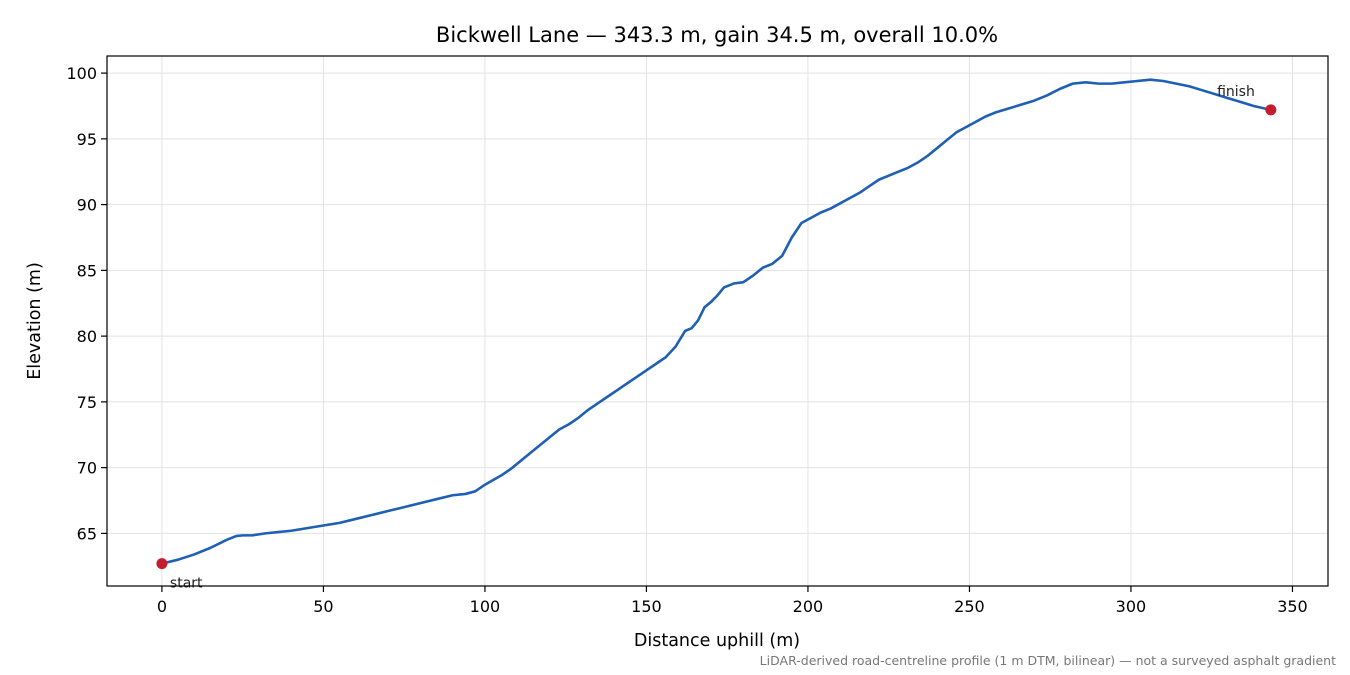 The width and height of the screenshot is (1350, 675). I want to click on y-tick-label: 100, so click(81, 73).